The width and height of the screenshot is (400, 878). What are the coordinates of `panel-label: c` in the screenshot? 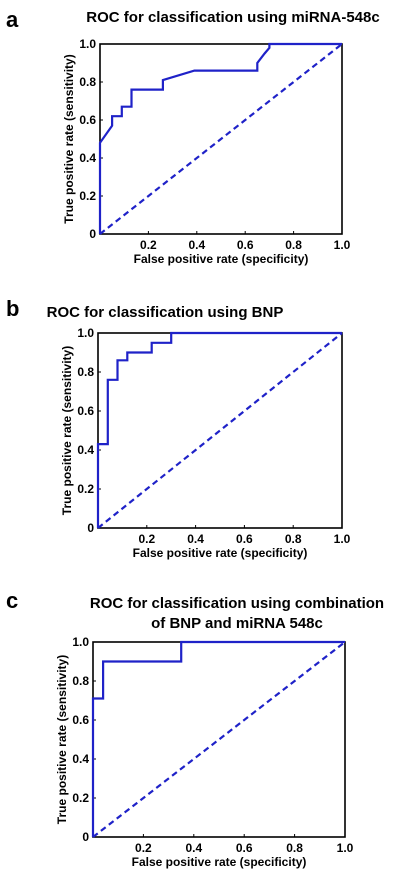 It's located at (12, 600).